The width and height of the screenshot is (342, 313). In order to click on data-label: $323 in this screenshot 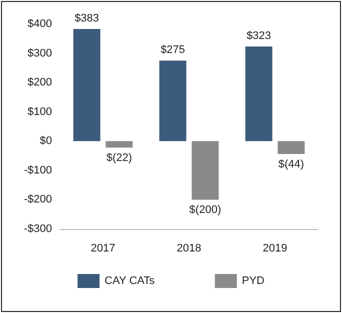, I will do `click(259, 36)`.